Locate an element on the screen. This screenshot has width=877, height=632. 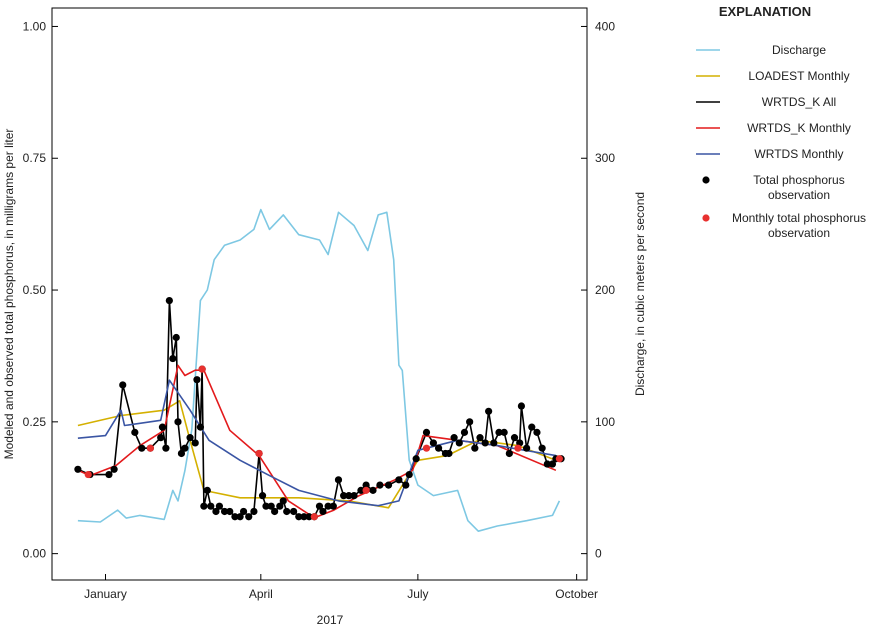
legend-entry: WRTDS_K Monthly is located at coordinates (783, 130).